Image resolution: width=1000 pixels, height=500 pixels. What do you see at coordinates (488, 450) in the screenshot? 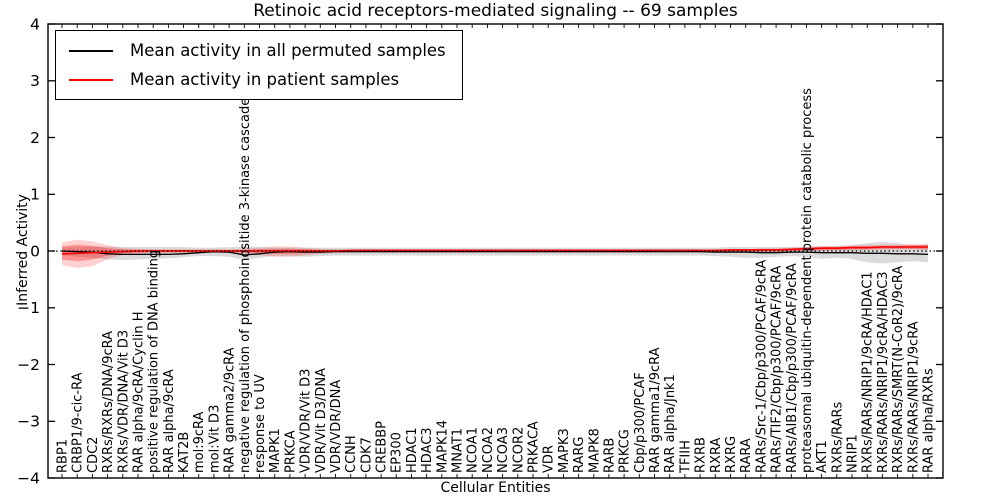
I see `x-category-label: NCOA2` at bounding box center [488, 450].